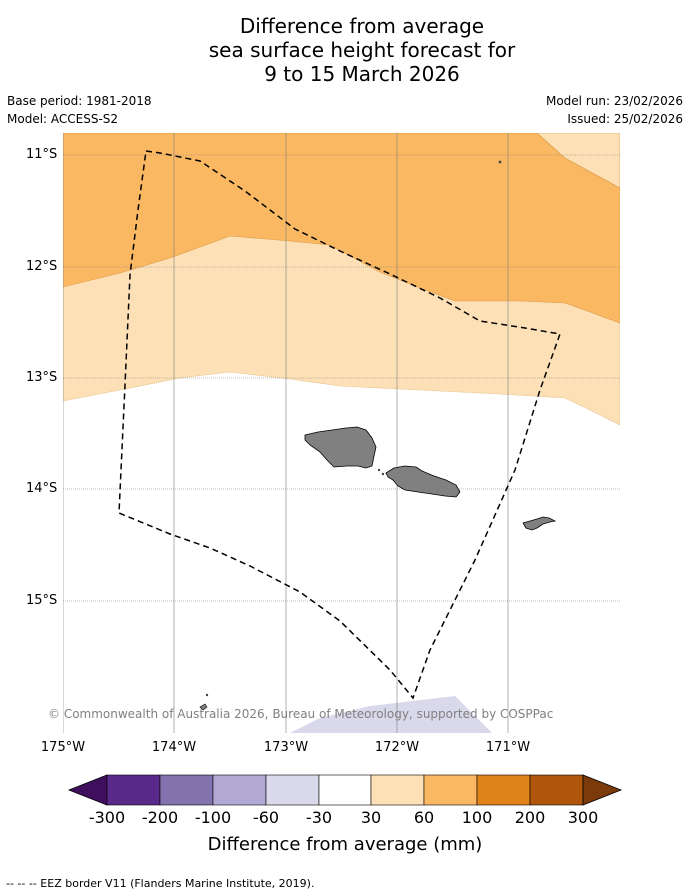 This screenshot has height=896, width=690. What do you see at coordinates (539, 523) in the screenshot?
I see `island-tutuila` at bounding box center [539, 523].